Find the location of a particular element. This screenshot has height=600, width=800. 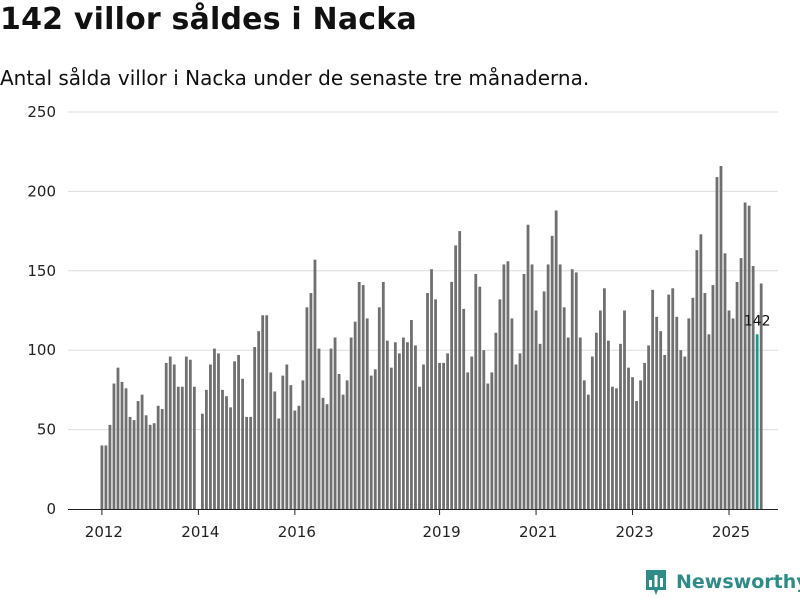

y-axis-ticks: 0 50 100 150 200 250 is located at coordinates (41, 310).